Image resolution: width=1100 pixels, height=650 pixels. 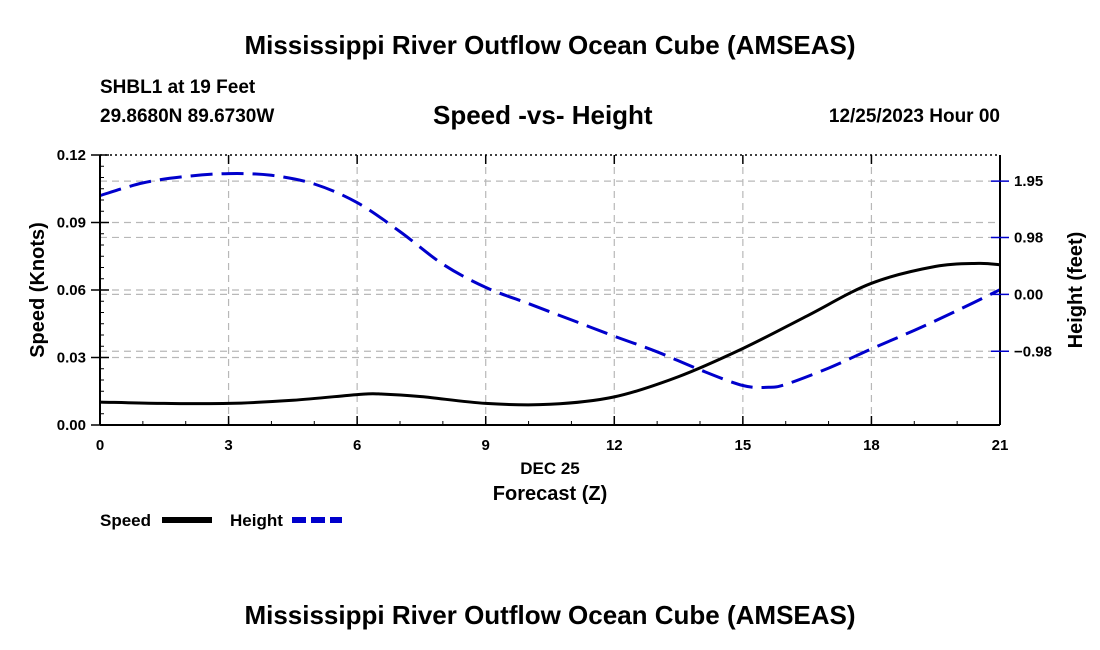 What do you see at coordinates (256, 520) in the screenshot?
I see `legend-label-height: Height` at bounding box center [256, 520].